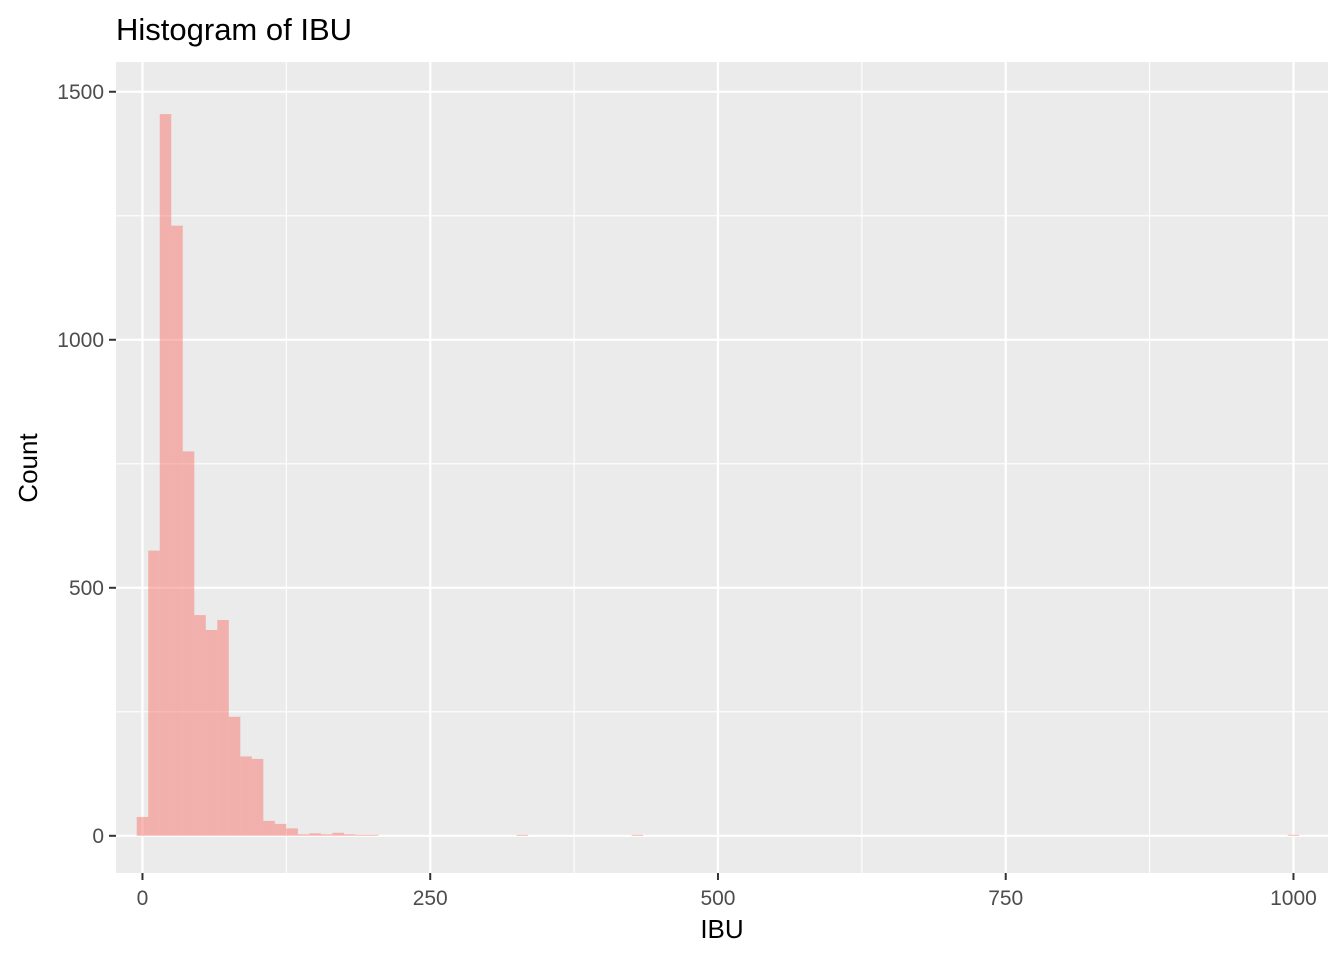 This screenshot has width=1344, height=960. What do you see at coordinates (1293, 898) in the screenshot?
I see `x-tick-label: 1000` at bounding box center [1293, 898].